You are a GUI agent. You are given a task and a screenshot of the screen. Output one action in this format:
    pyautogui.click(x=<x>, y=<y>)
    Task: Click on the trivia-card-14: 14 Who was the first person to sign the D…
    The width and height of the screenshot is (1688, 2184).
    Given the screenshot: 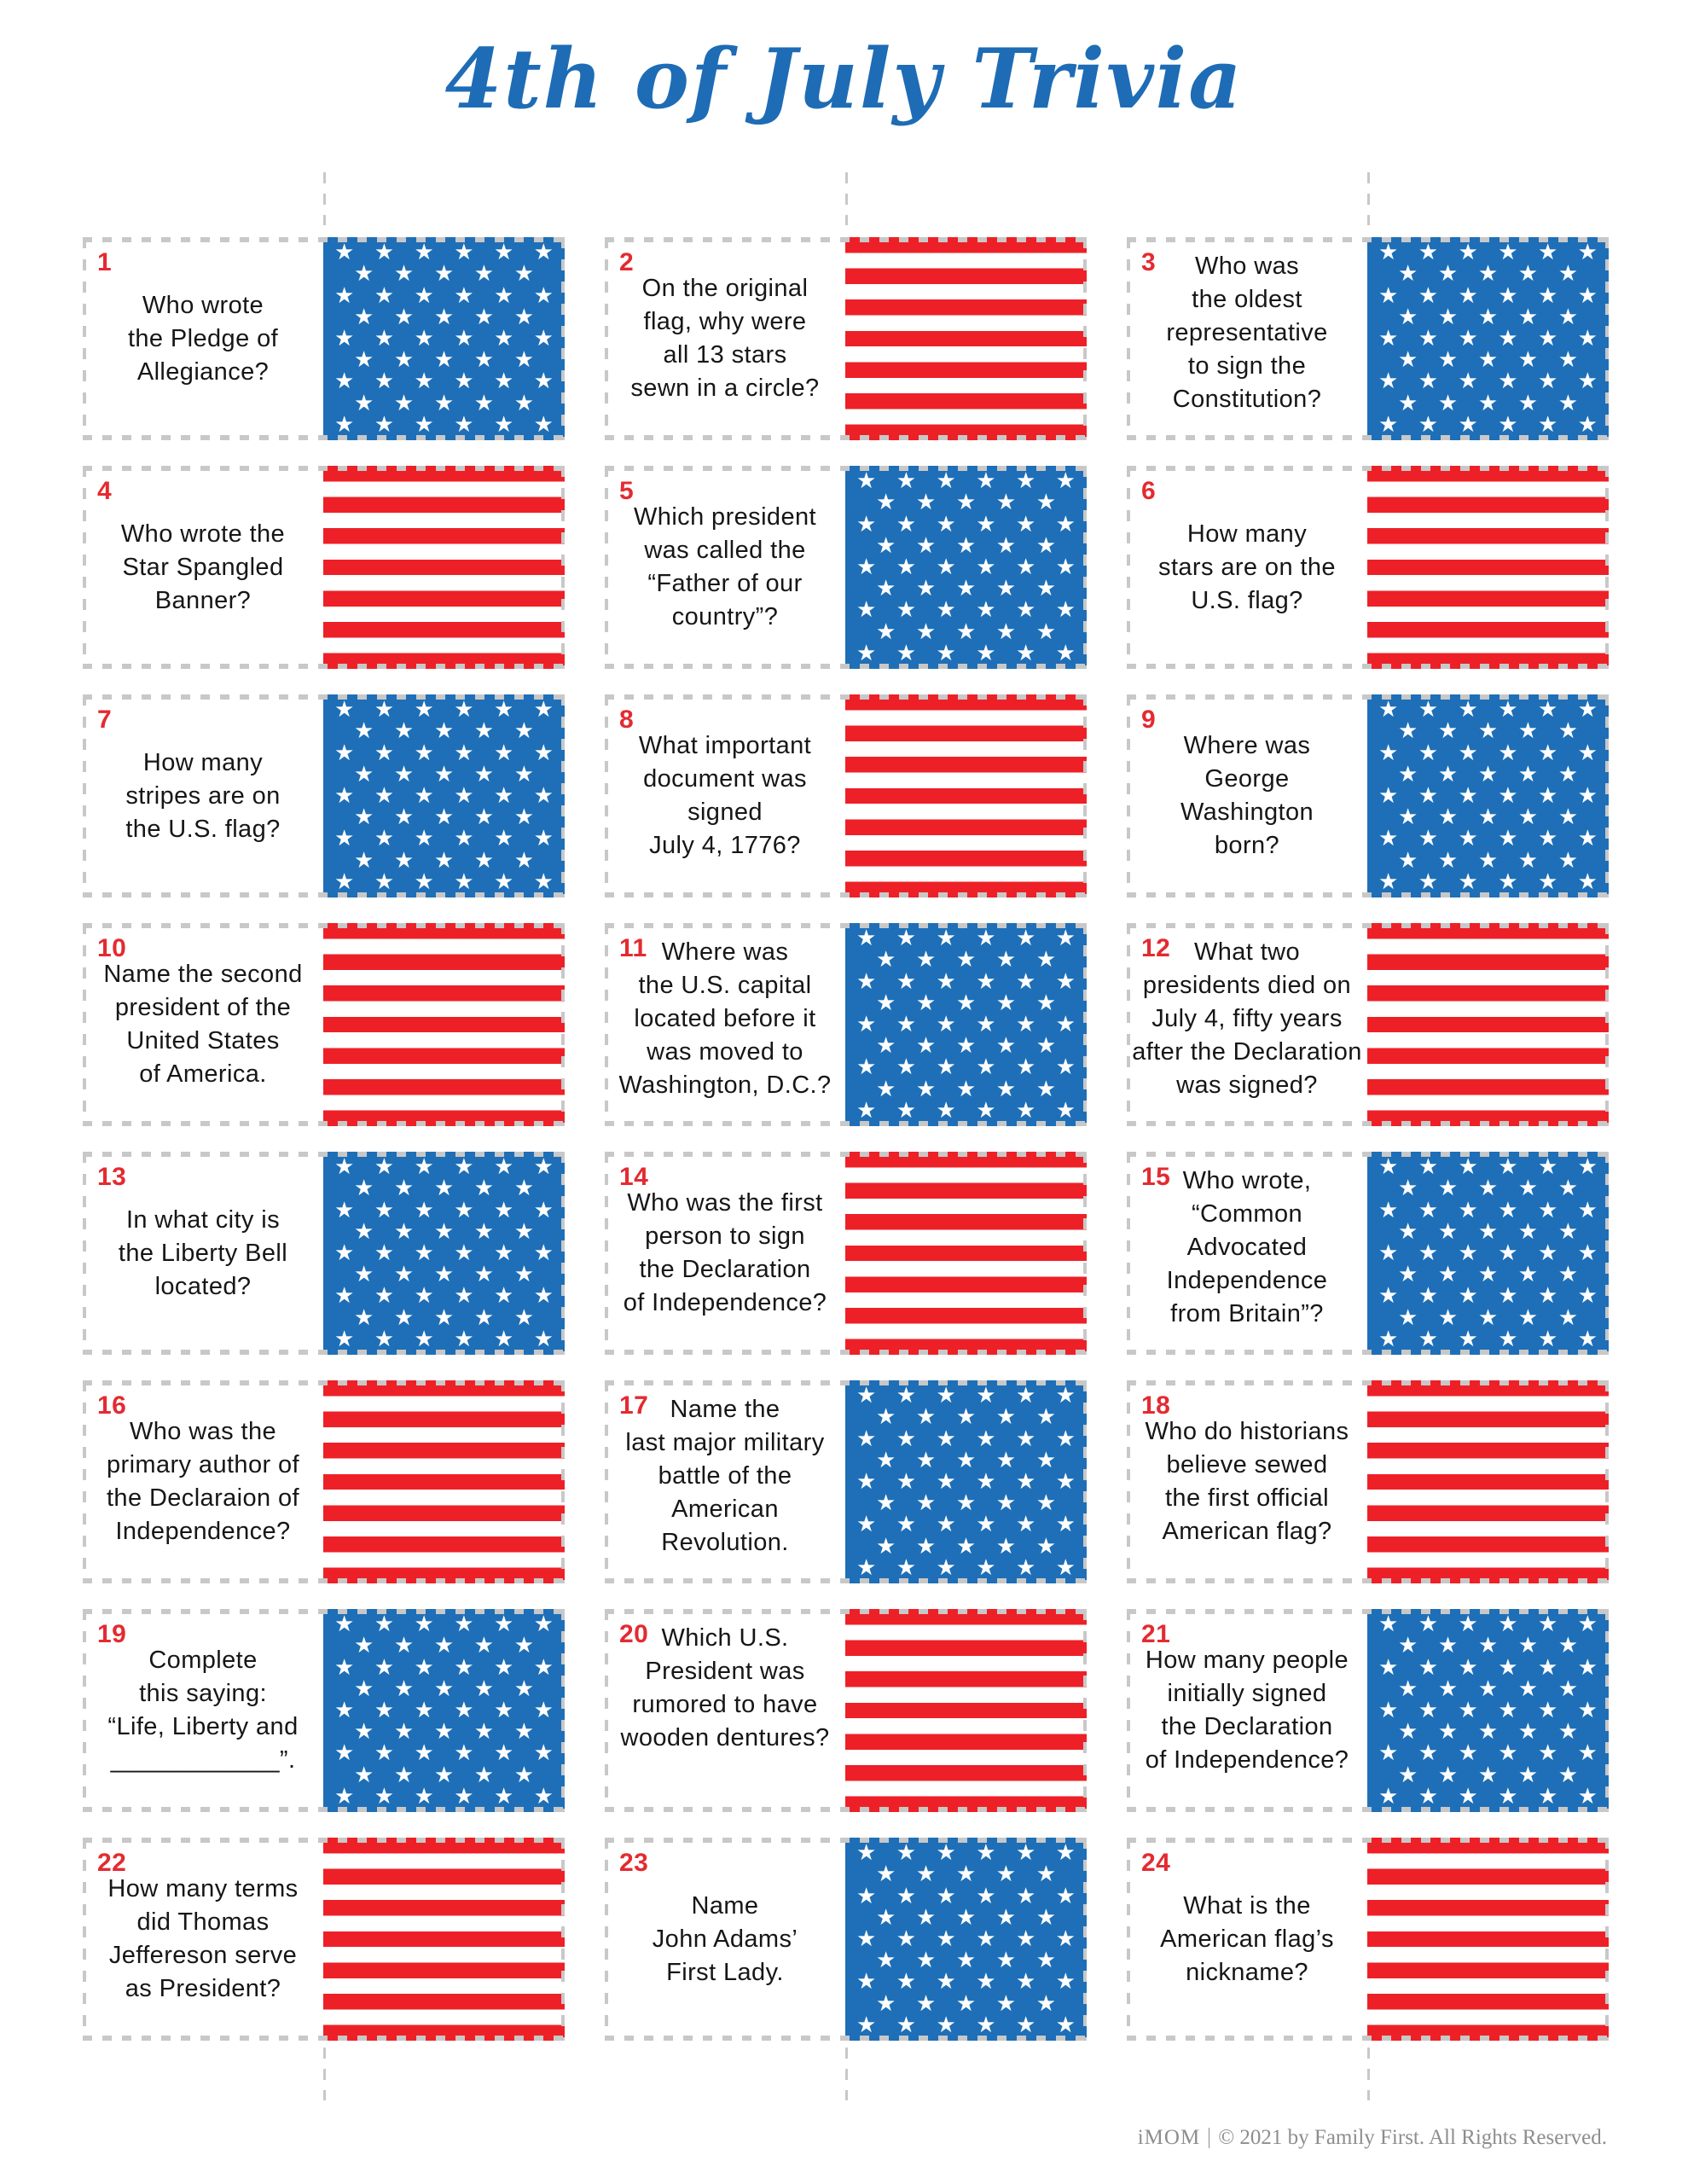 What is the action you would take?
    pyautogui.click(x=846, y=1254)
    